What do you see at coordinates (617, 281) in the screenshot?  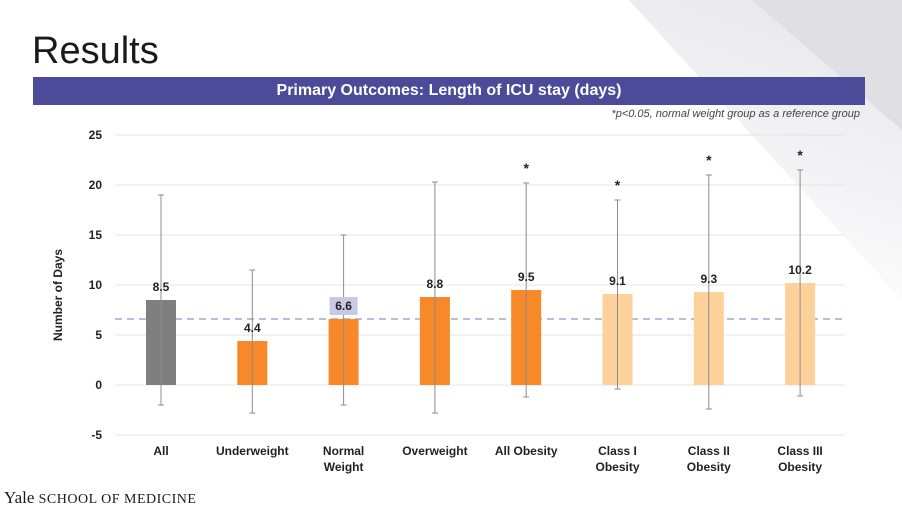 I see `value-label: 9.1` at bounding box center [617, 281].